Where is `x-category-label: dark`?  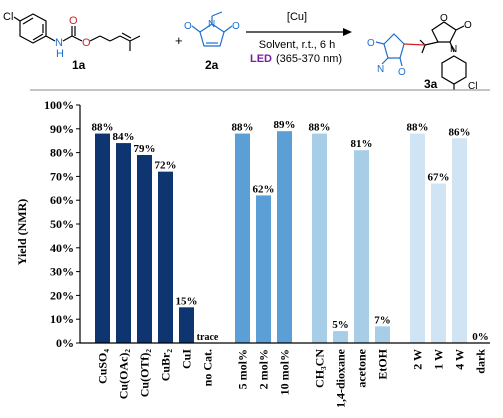 x-category-label: dark is located at coordinates (481, 361).